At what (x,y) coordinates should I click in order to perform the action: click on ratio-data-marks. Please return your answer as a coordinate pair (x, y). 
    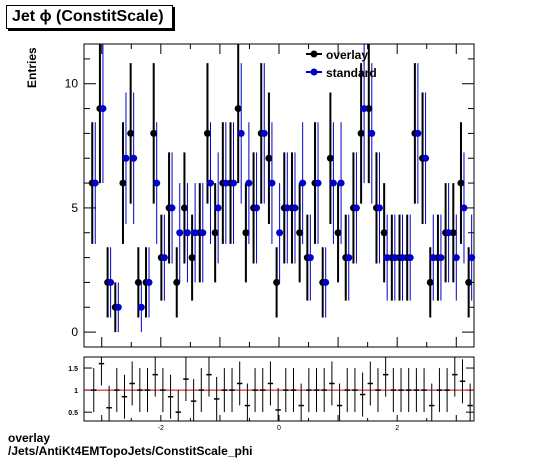
    Looking at the image, I should click on (279, 389).